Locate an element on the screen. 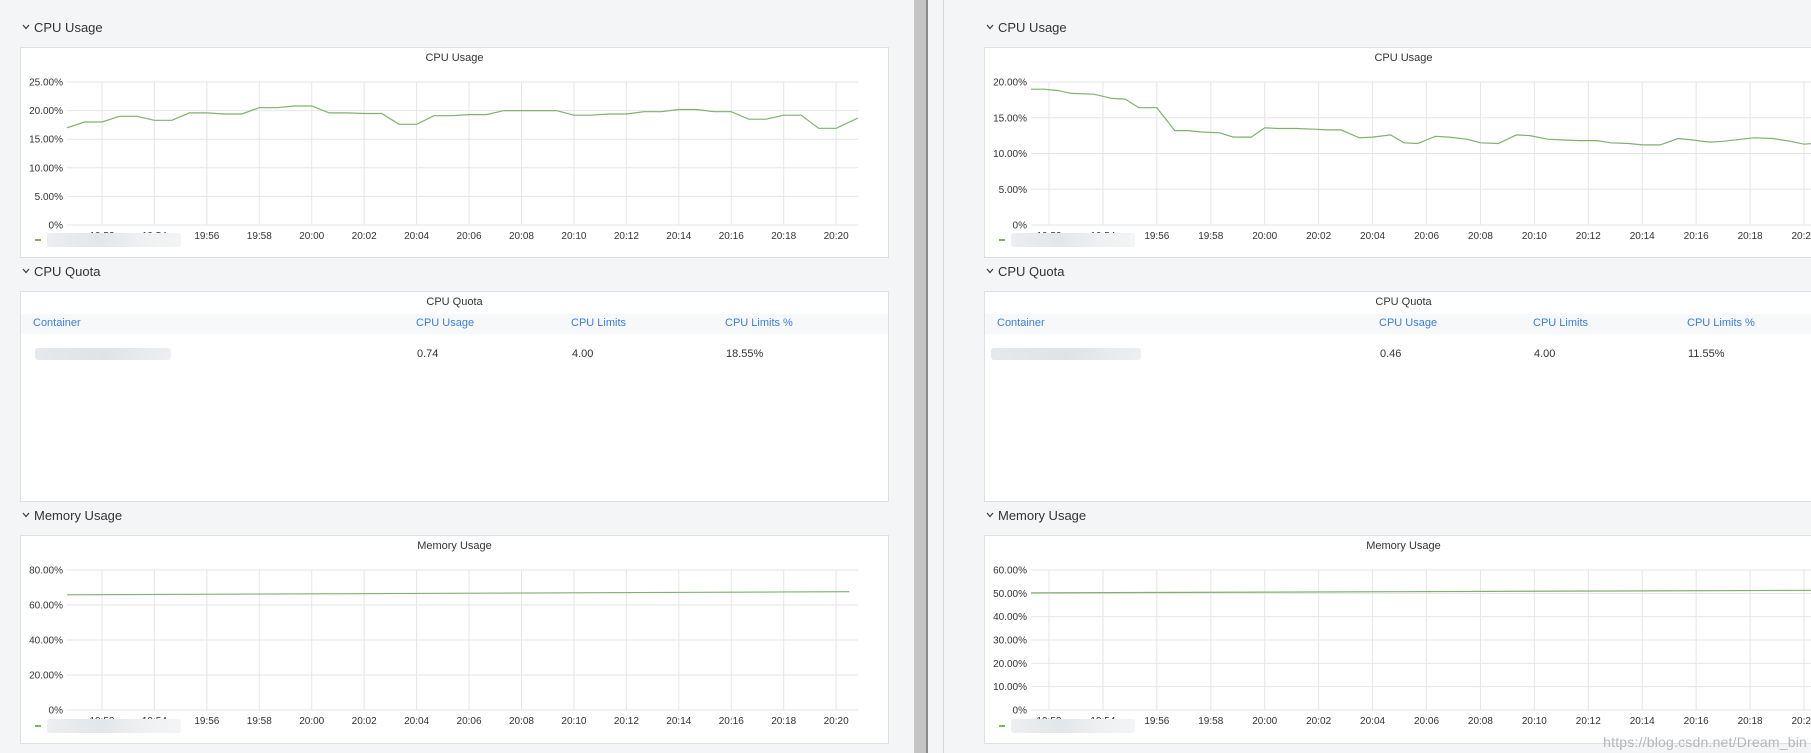 The height and width of the screenshot is (753, 1811). y-tick-label: 80.00% is located at coordinates (46, 571).